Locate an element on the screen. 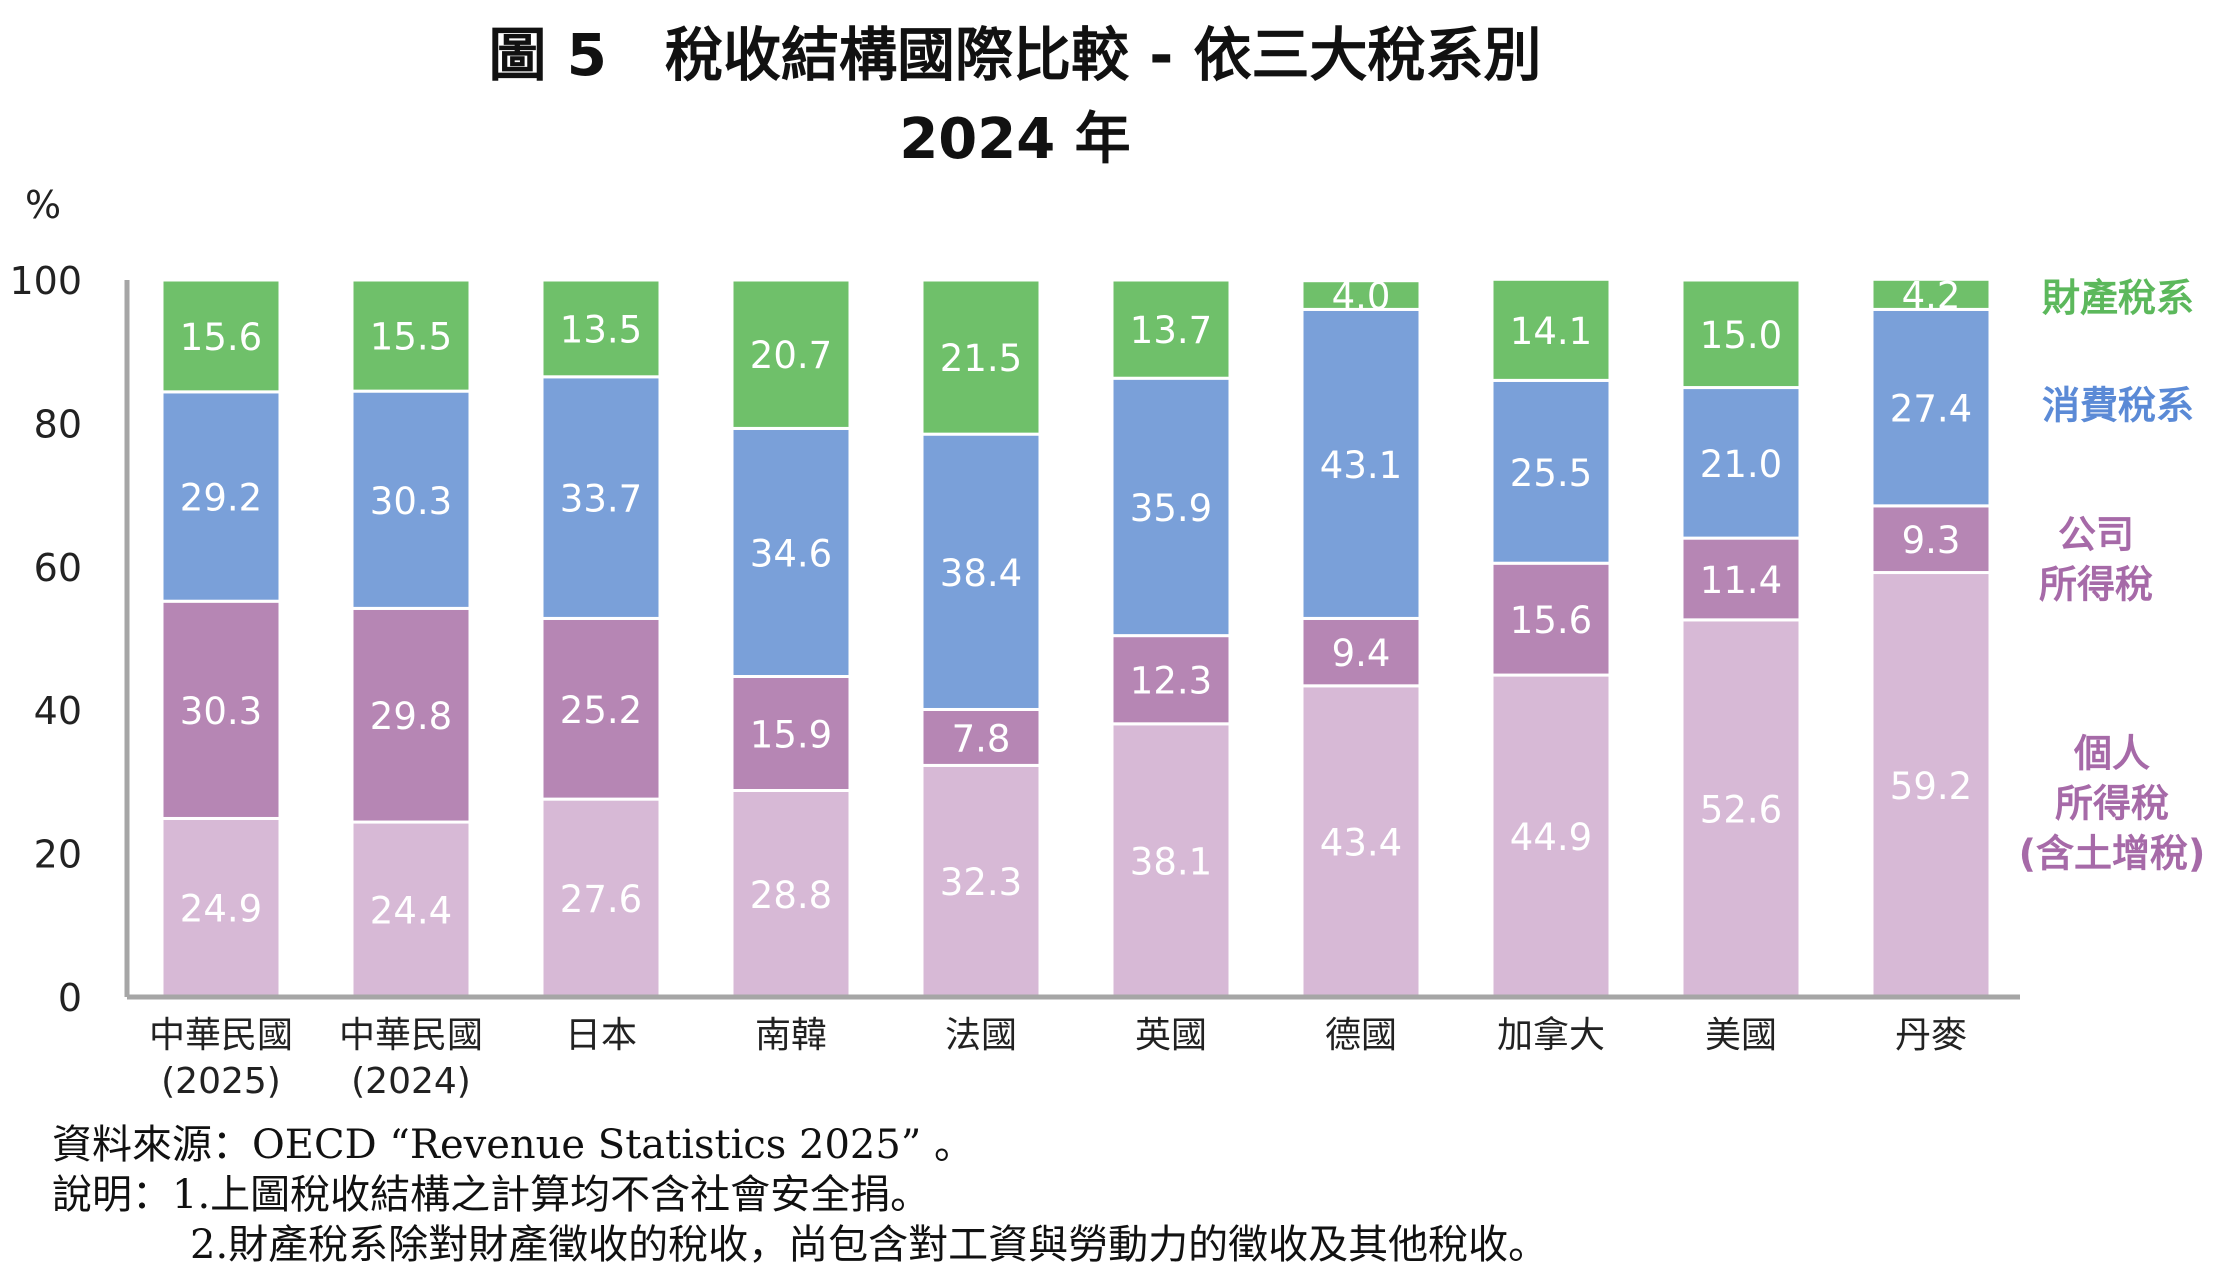 The width and height of the screenshot is (2214, 1270). x-tick-label: 法國 is located at coordinates (981, 1035).